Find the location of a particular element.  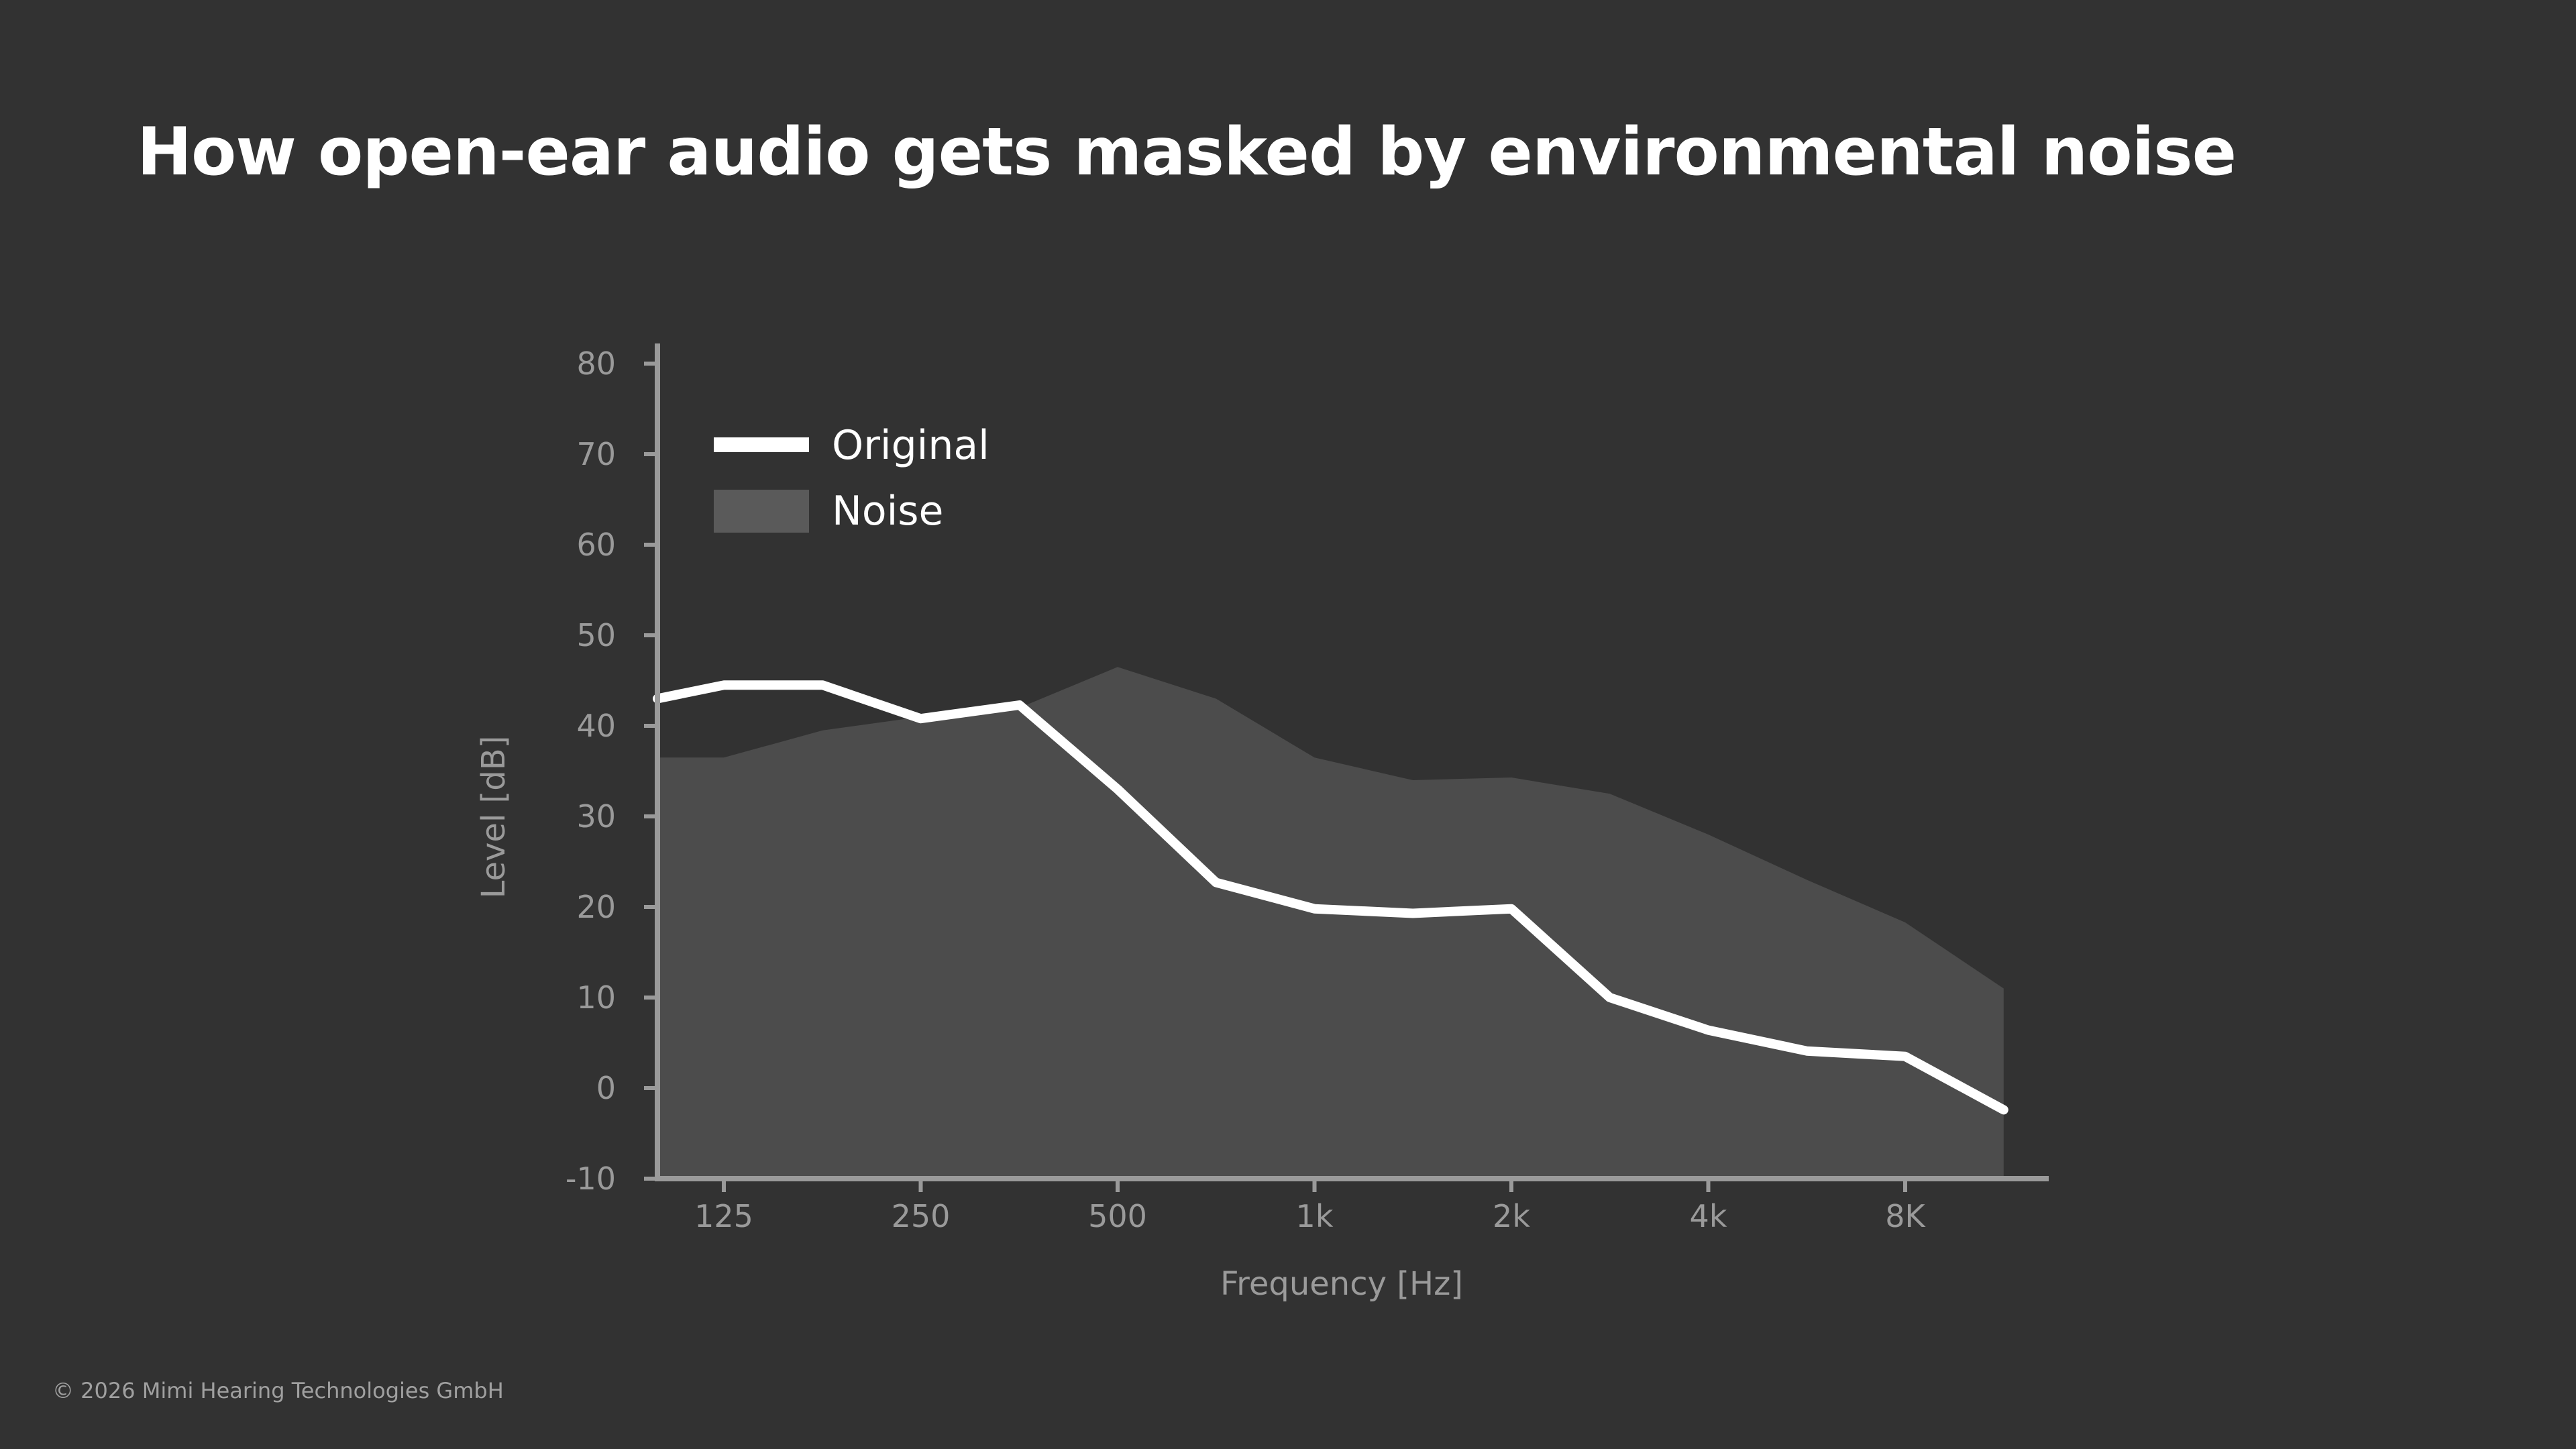

x-tick-label: 125 is located at coordinates (723, 1216).